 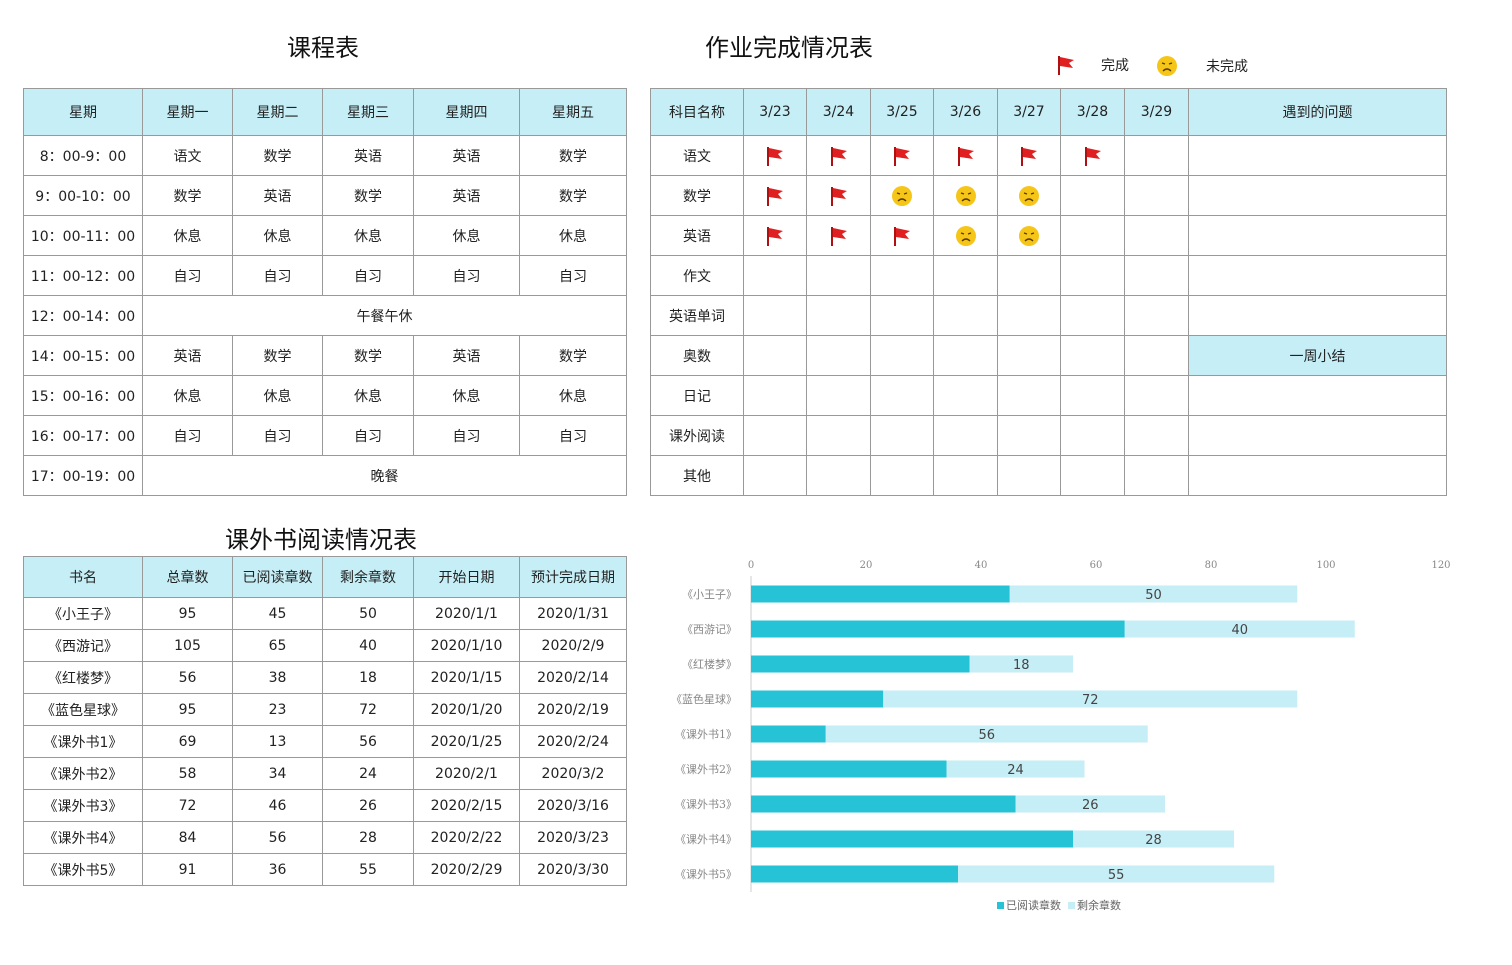 What do you see at coordinates (775, 112) in the screenshot?
I see `homework-header-cell: 3/23` at bounding box center [775, 112].